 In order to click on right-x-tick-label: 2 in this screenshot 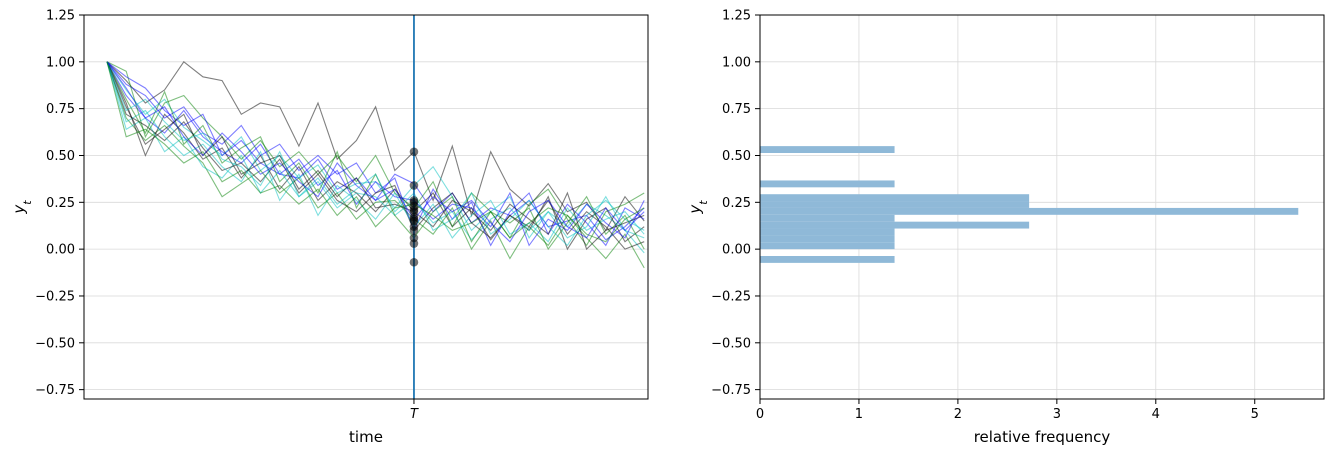, I will do `click(958, 414)`.